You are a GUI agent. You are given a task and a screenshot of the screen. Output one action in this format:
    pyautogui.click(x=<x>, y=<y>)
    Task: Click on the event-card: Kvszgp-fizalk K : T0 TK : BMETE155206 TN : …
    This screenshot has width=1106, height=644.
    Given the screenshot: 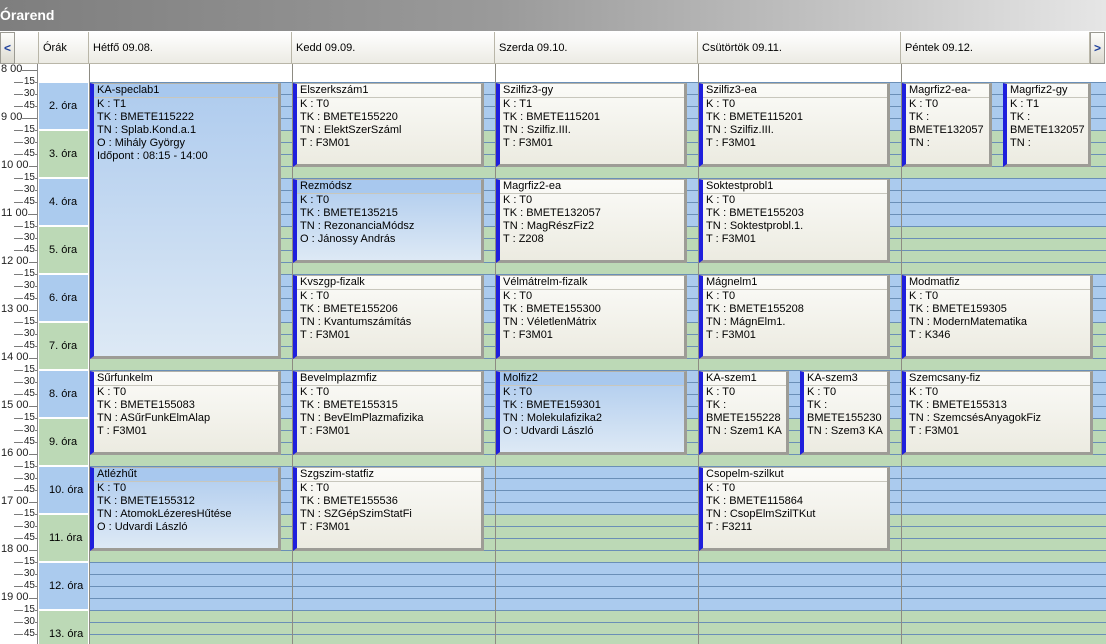 What is the action you would take?
    pyautogui.click(x=388, y=316)
    